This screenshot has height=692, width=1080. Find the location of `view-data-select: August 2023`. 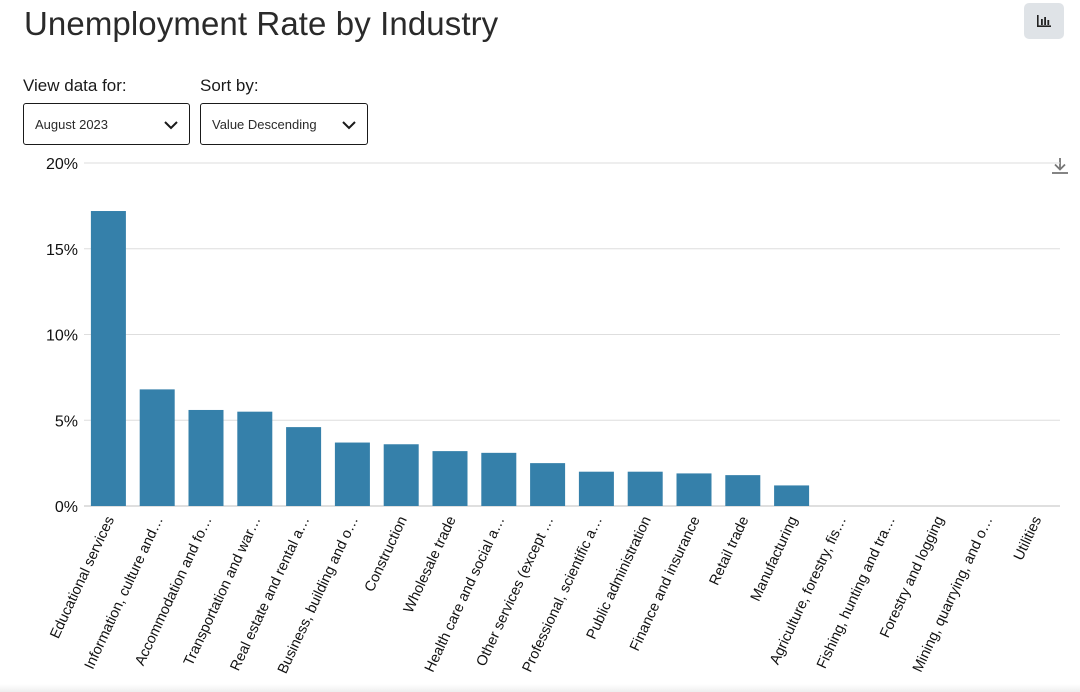

view-data-select: August 2023 is located at coordinates (106, 124).